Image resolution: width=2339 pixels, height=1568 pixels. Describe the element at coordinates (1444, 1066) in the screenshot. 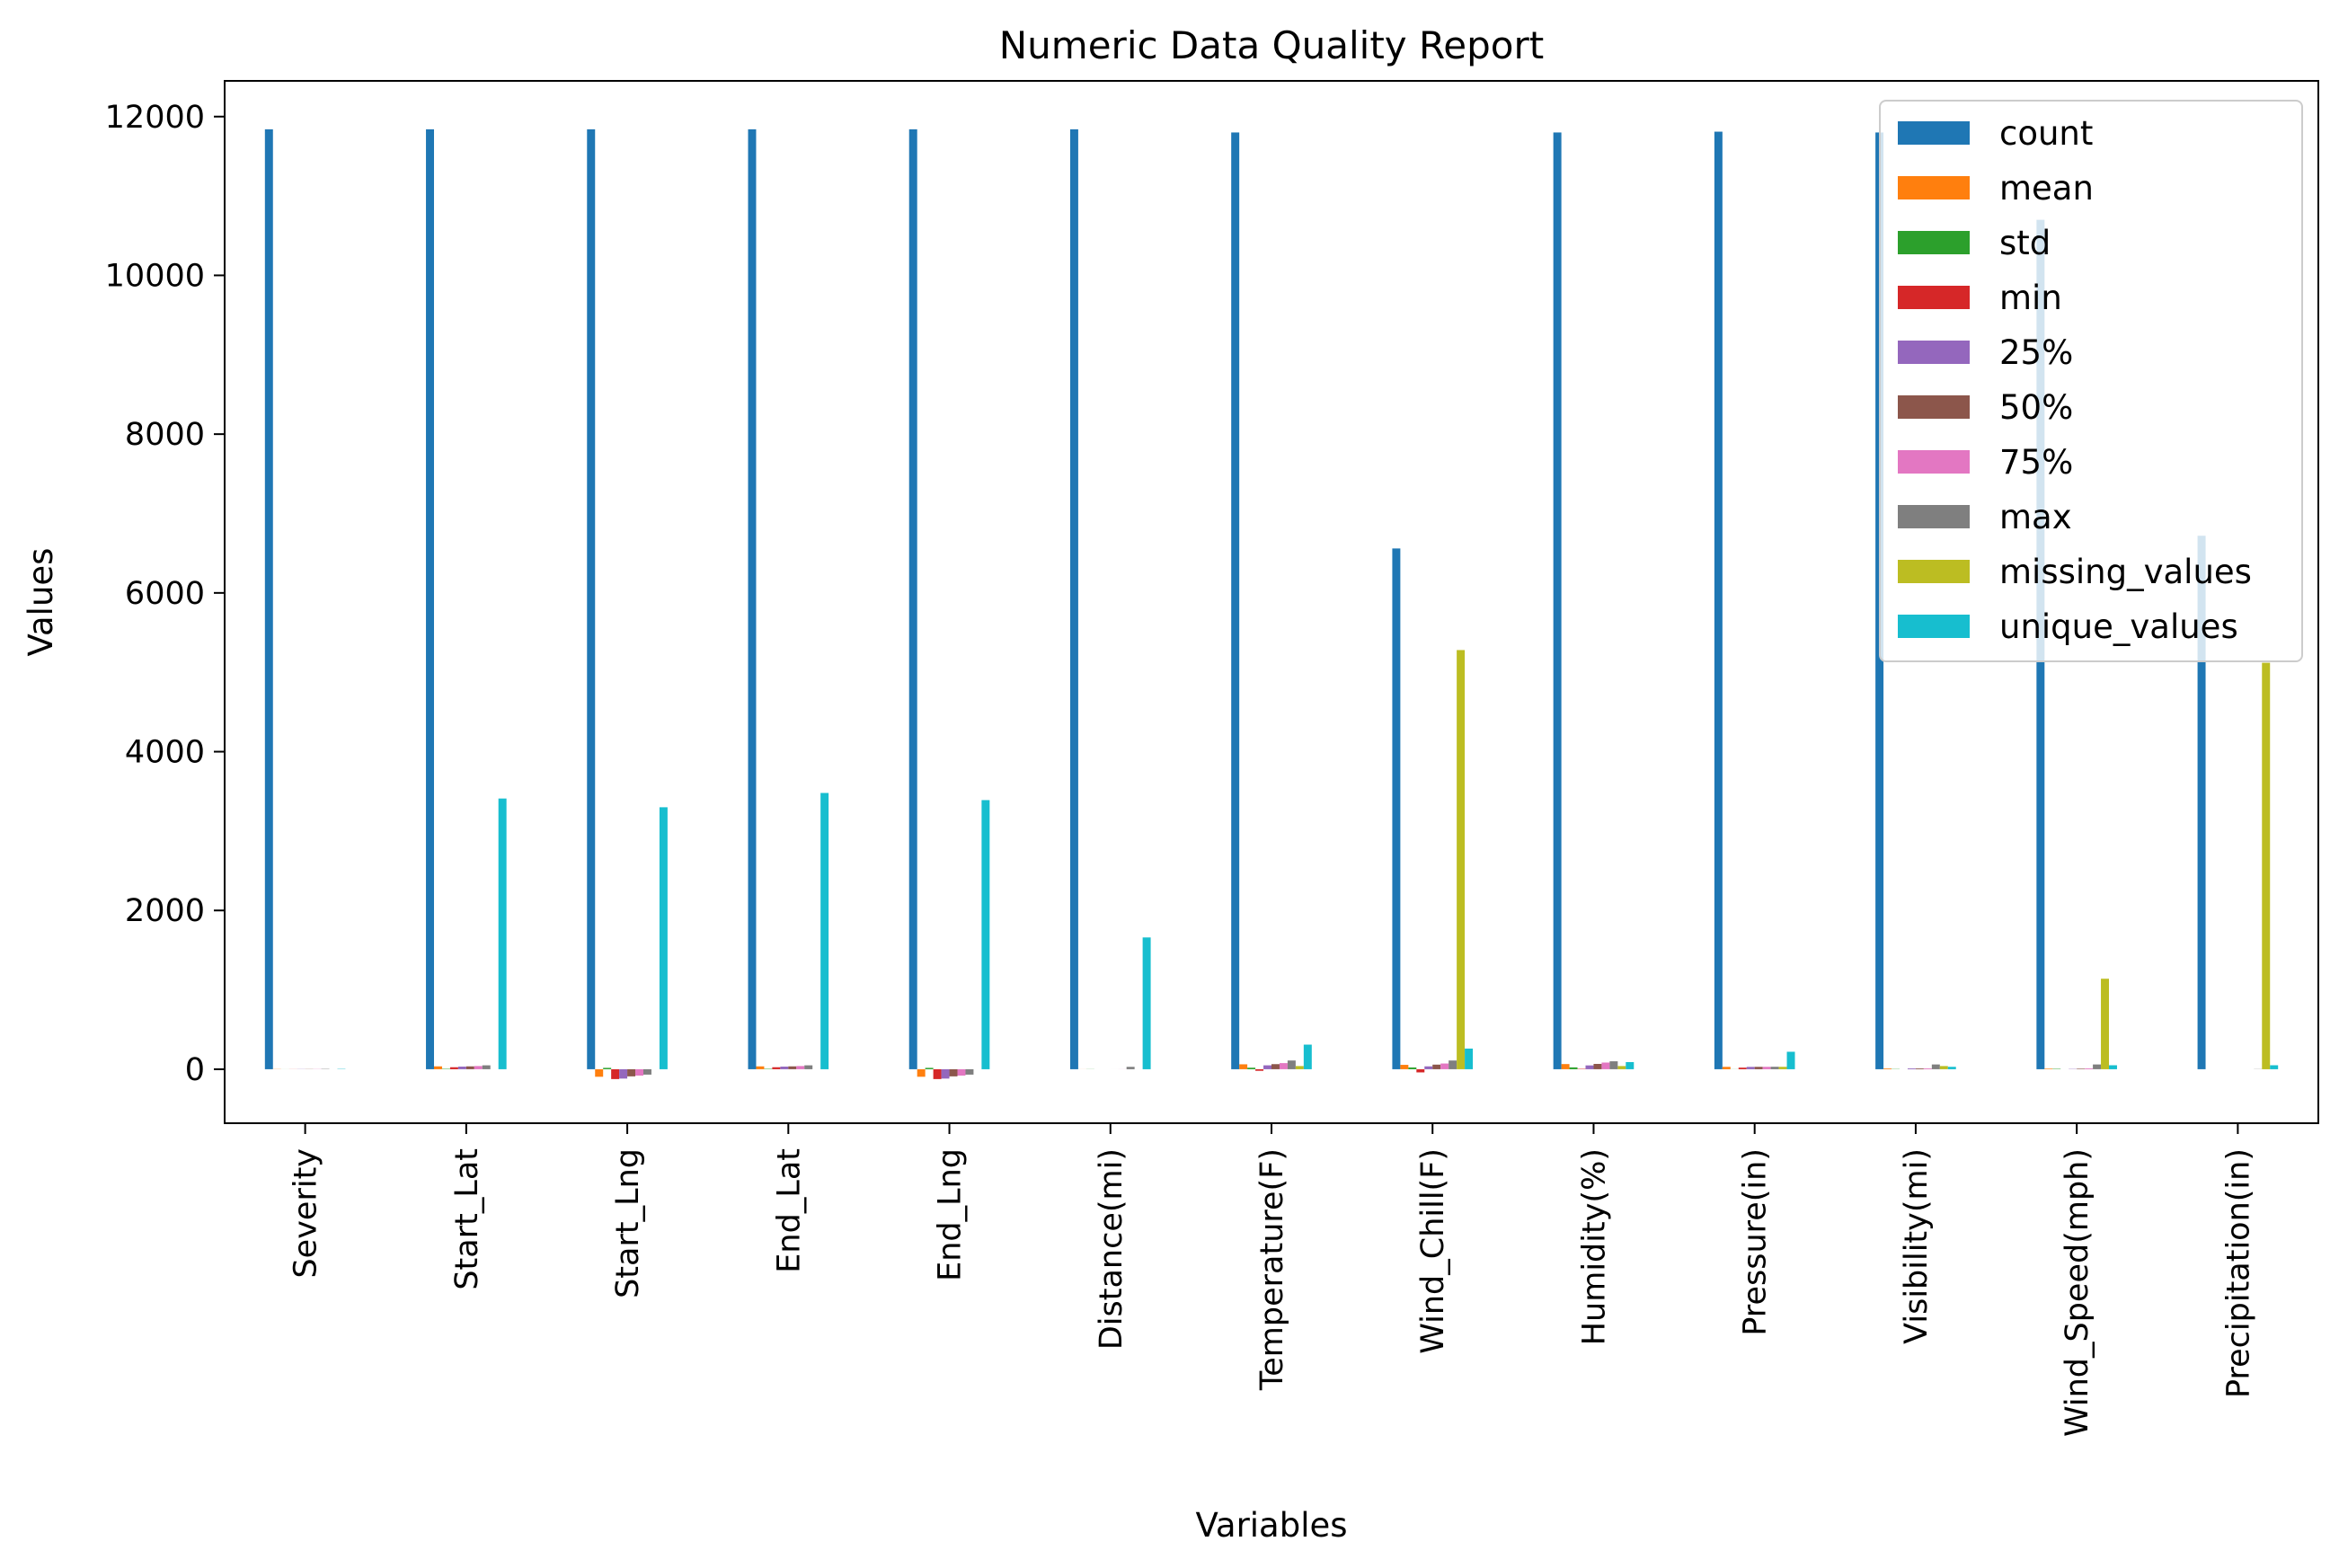

I see `bar-75%-7` at that location.